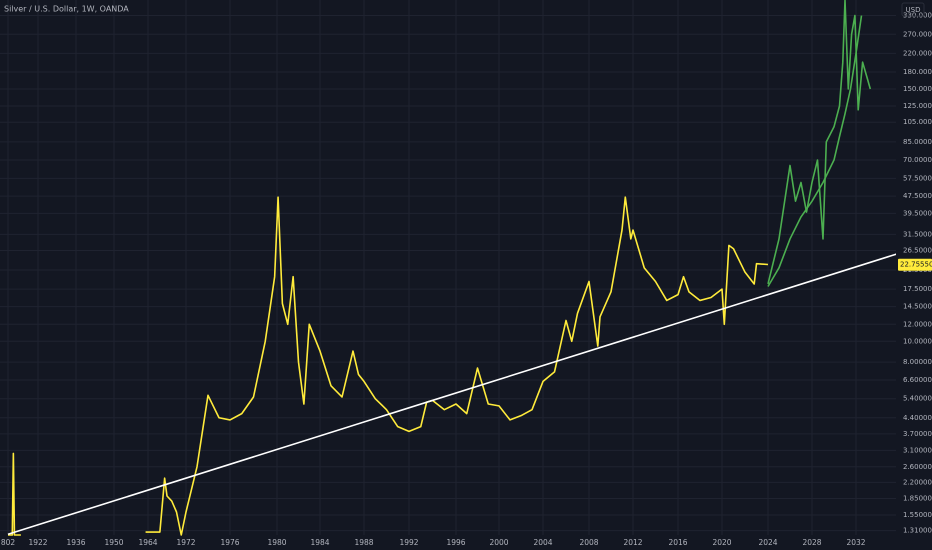 The width and height of the screenshot is (932, 550). I want to click on x-tick-label: 1996, so click(455, 542).